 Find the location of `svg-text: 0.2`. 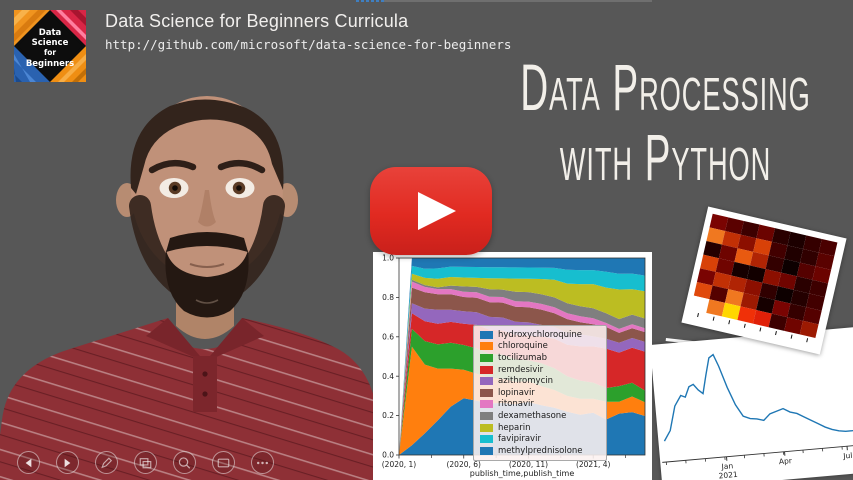

svg-text: 0.2 is located at coordinates (388, 415).